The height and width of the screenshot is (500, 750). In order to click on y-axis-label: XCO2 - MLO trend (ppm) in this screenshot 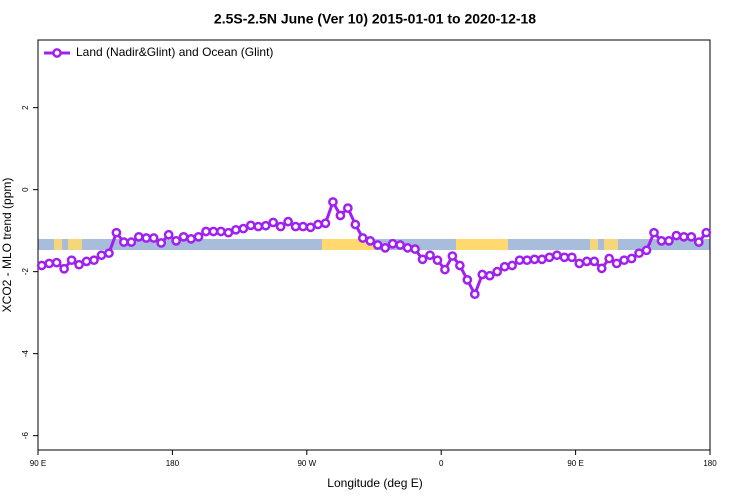, I will do `click(7, 245)`.